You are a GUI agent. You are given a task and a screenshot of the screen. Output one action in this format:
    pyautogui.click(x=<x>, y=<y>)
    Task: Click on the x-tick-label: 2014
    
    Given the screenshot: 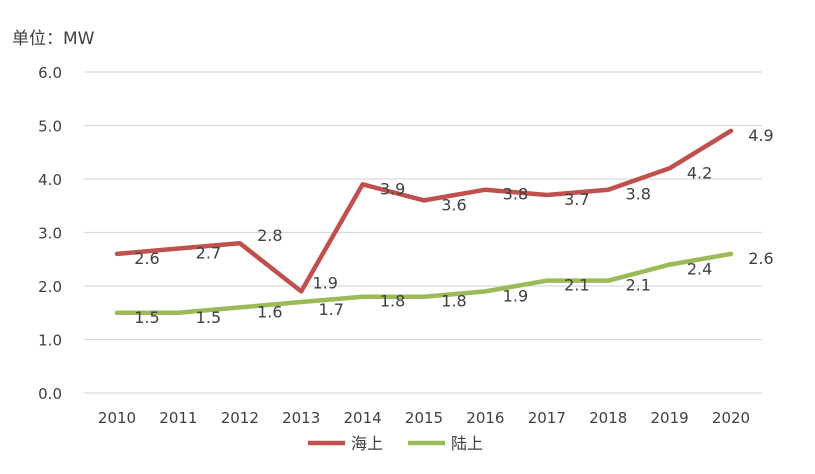 What is the action you would take?
    pyautogui.click(x=363, y=418)
    